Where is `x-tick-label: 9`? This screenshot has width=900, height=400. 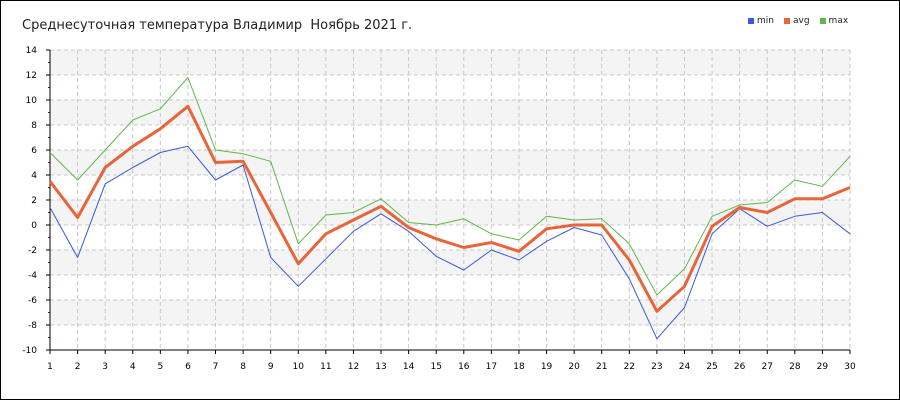
x-tick-label: 9 is located at coordinates (271, 367).